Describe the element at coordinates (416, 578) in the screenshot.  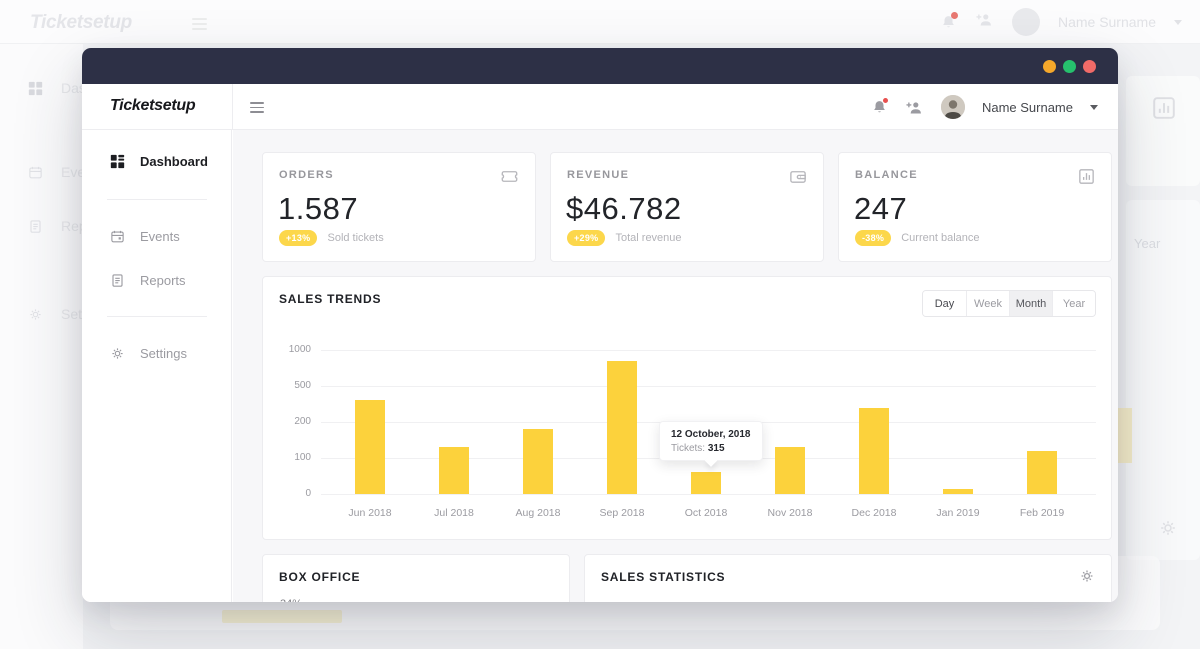
I see `box-office-card: BOX OFFICE 34%` at that location.